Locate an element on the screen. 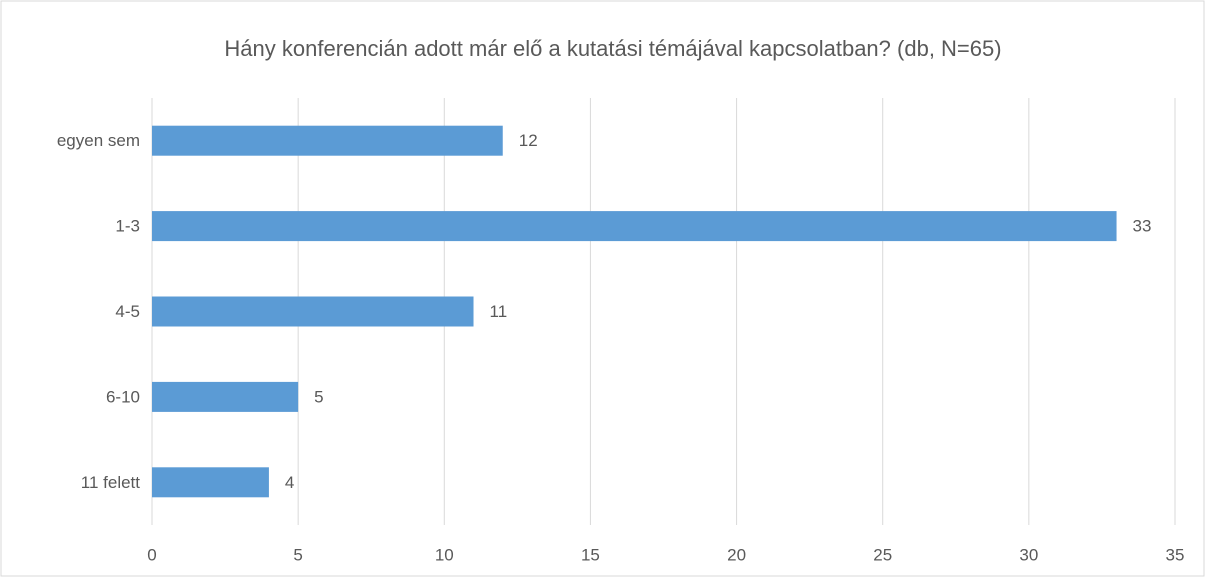 The image size is (1206, 578). x-tick-label: 10 is located at coordinates (444, 554).